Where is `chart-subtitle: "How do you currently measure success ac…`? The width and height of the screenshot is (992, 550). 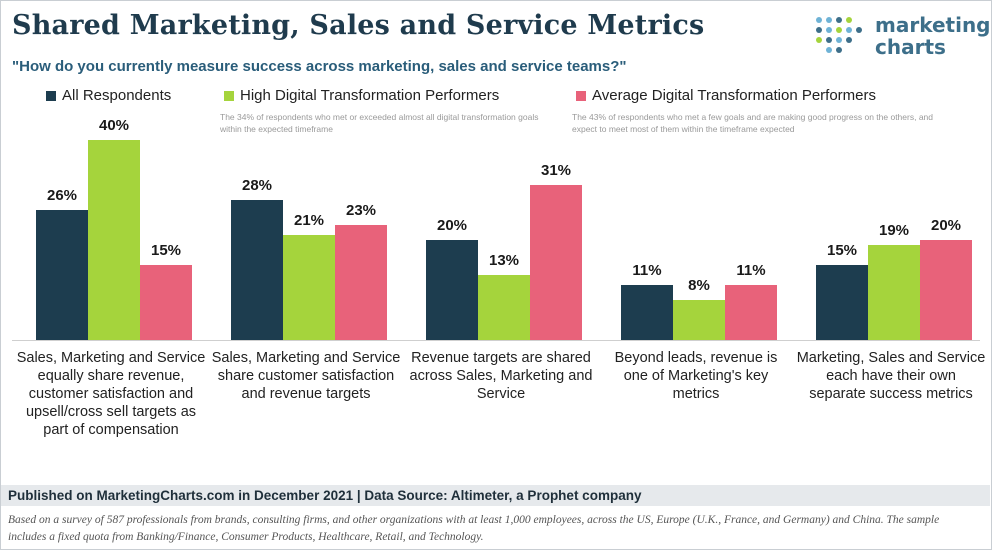
chart-subtitle: "How do you currently measure success ac… is located at coordinates (319, 66).